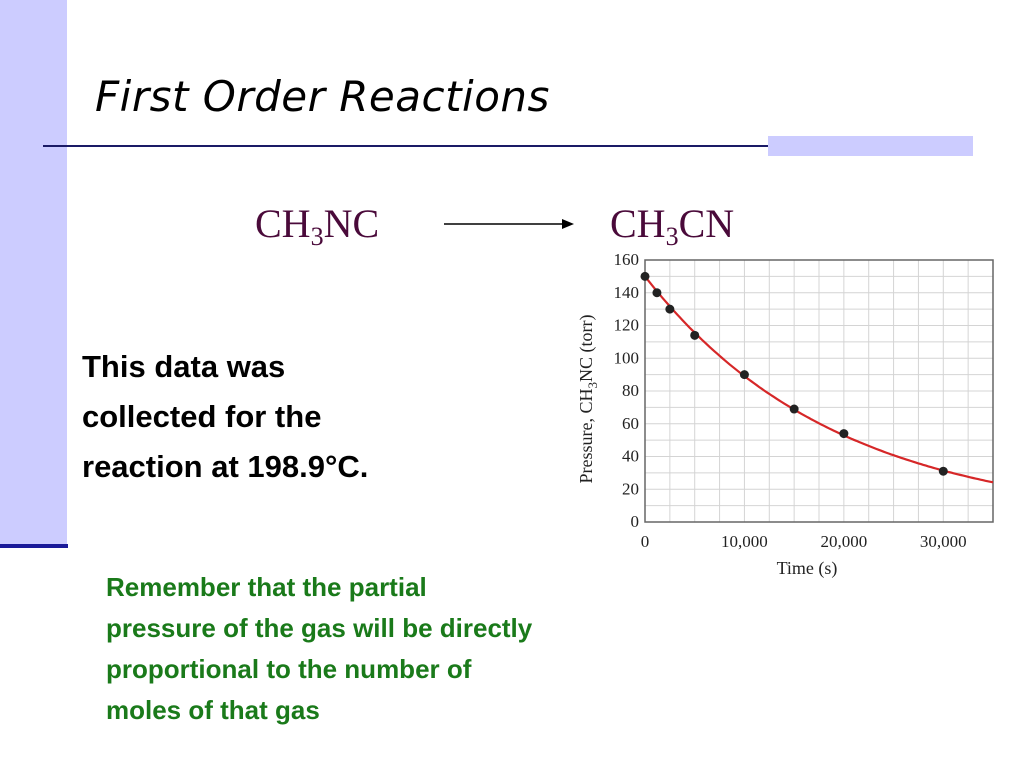 The width and height of the screenshot is (1024, 768). What do you see at coordinates (638, 223) in the screenshot?
I see `product-base: CH` at bounding box center [638, 223].